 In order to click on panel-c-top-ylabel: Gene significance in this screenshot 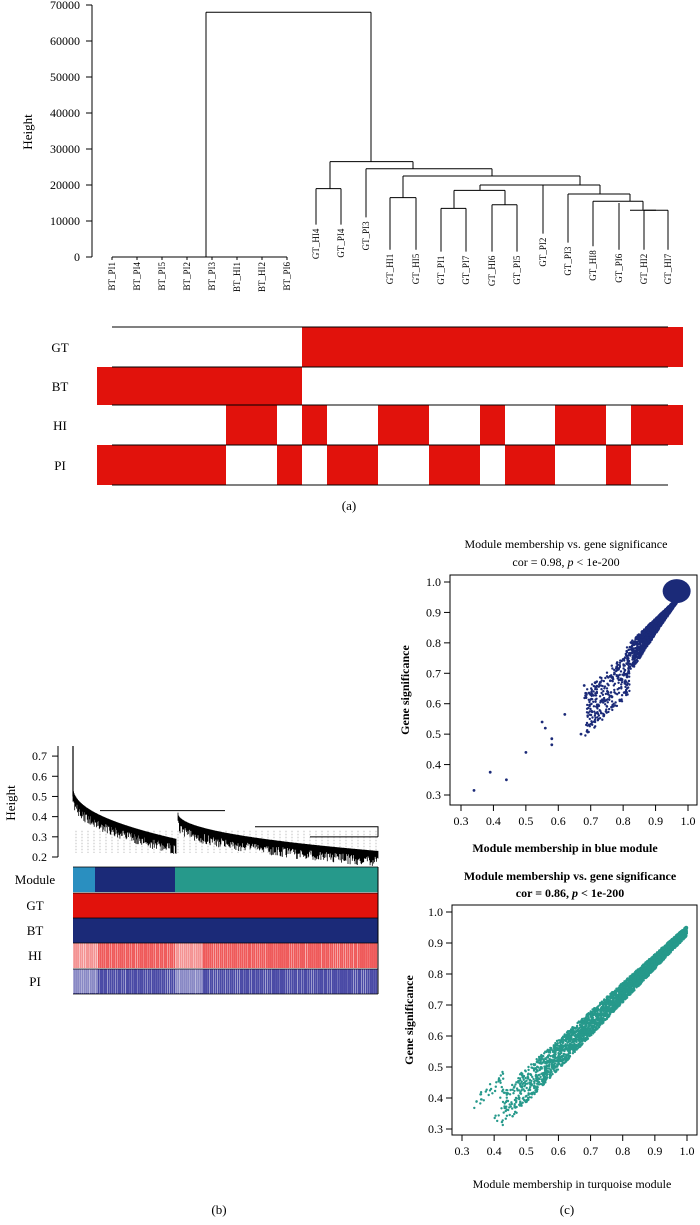, I will do `click(405, 690)`.